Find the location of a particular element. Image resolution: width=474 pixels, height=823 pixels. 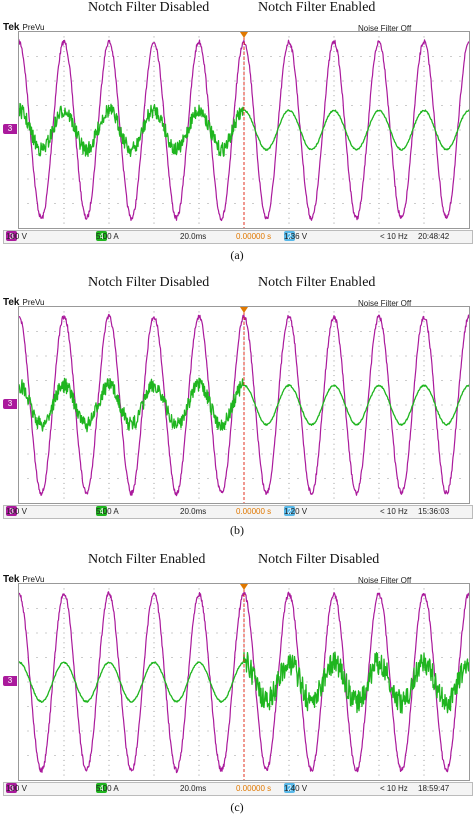

figure-caption: (b) is located at coordinates (237, 530).